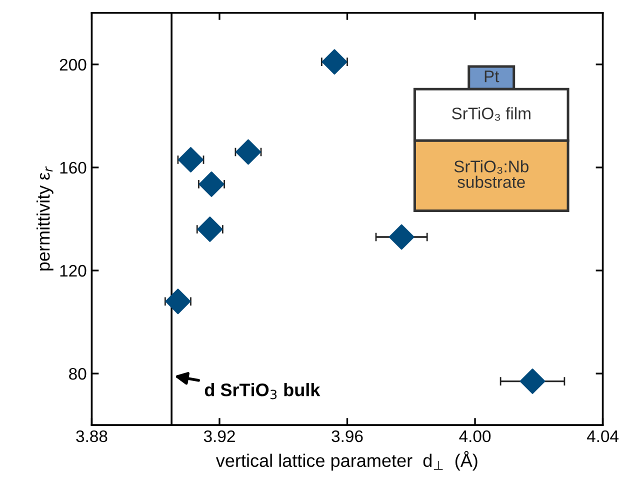 This screenshot has width=624, height=496. Describe the element at coordinates (475, 436) in the screenshot. I see `x-tick-label: 4.00` at that location.